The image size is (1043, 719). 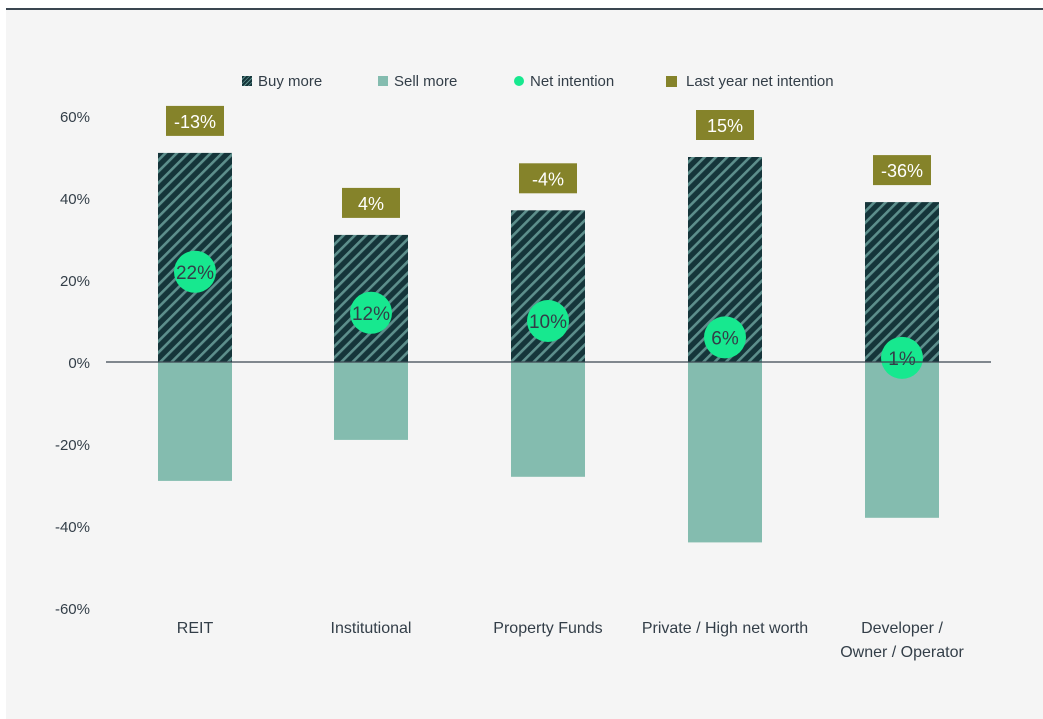 I want to click on x-tick-label: Institutional, so click(x=371, y=628).